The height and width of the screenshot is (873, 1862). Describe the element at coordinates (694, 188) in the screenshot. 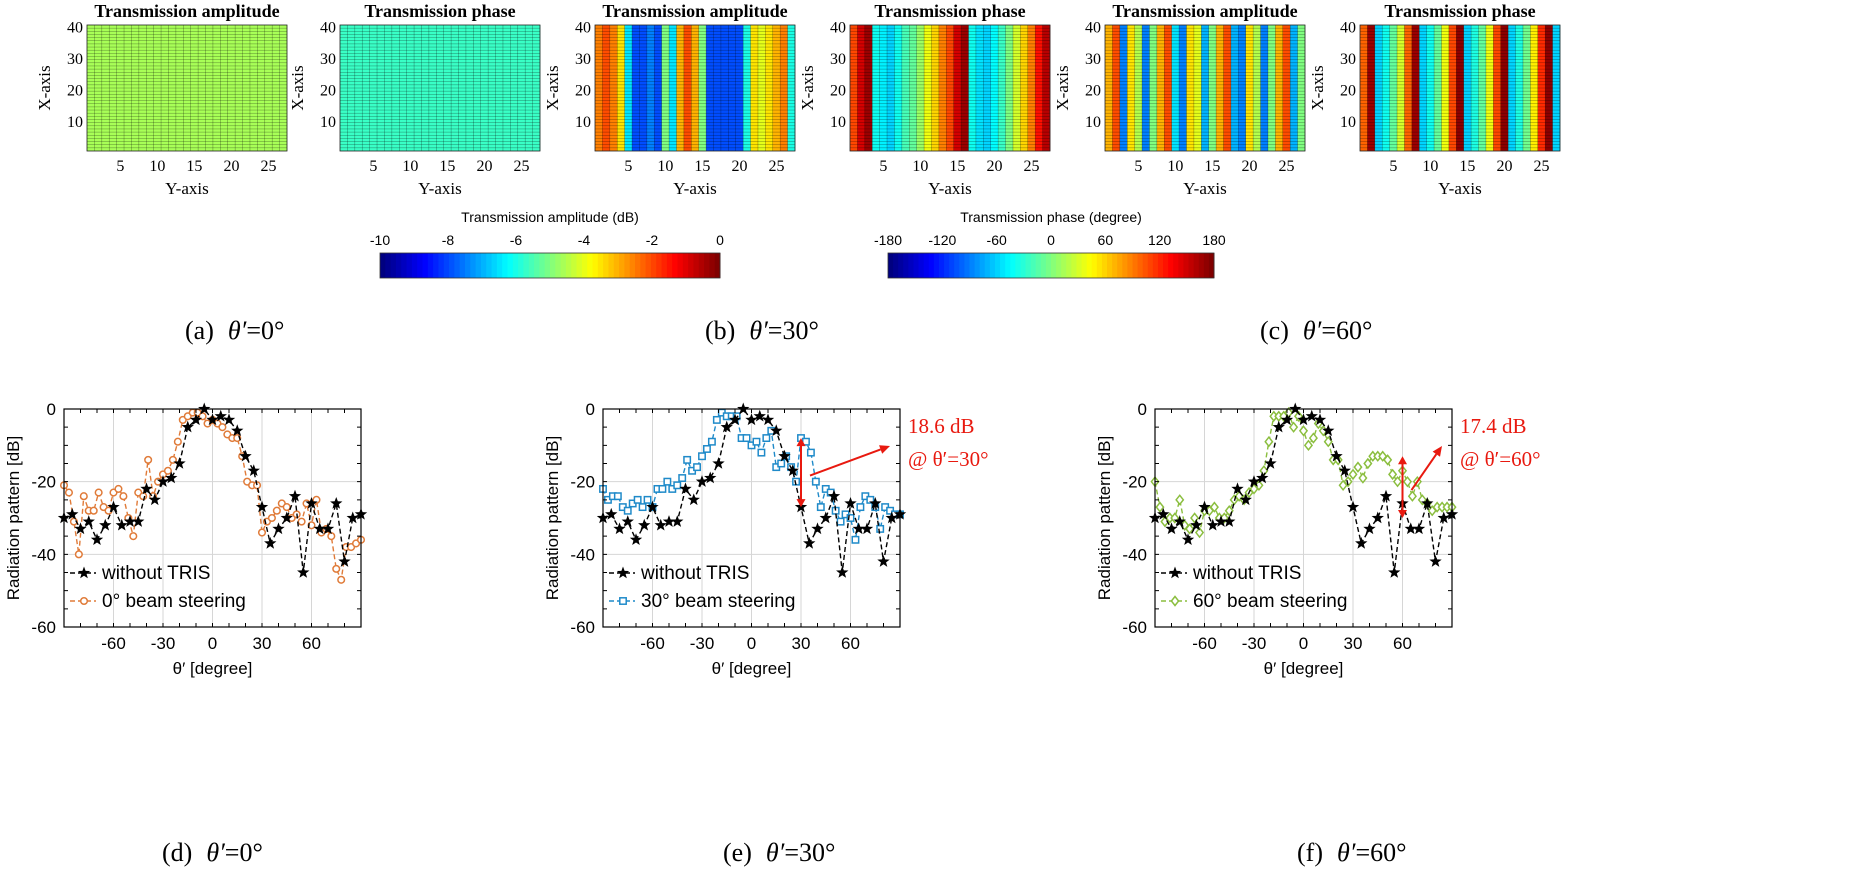

I see `heatmap-x-label: Y-axis` at that location.